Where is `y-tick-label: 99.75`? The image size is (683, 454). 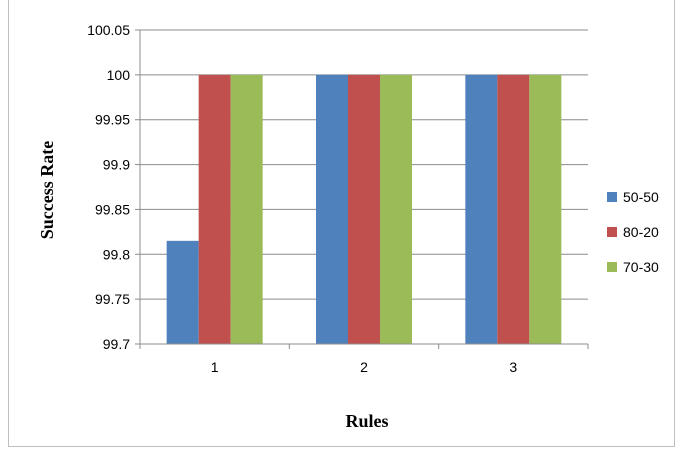
y-tick-label: 99.75 is located at coordinates (112, 299).